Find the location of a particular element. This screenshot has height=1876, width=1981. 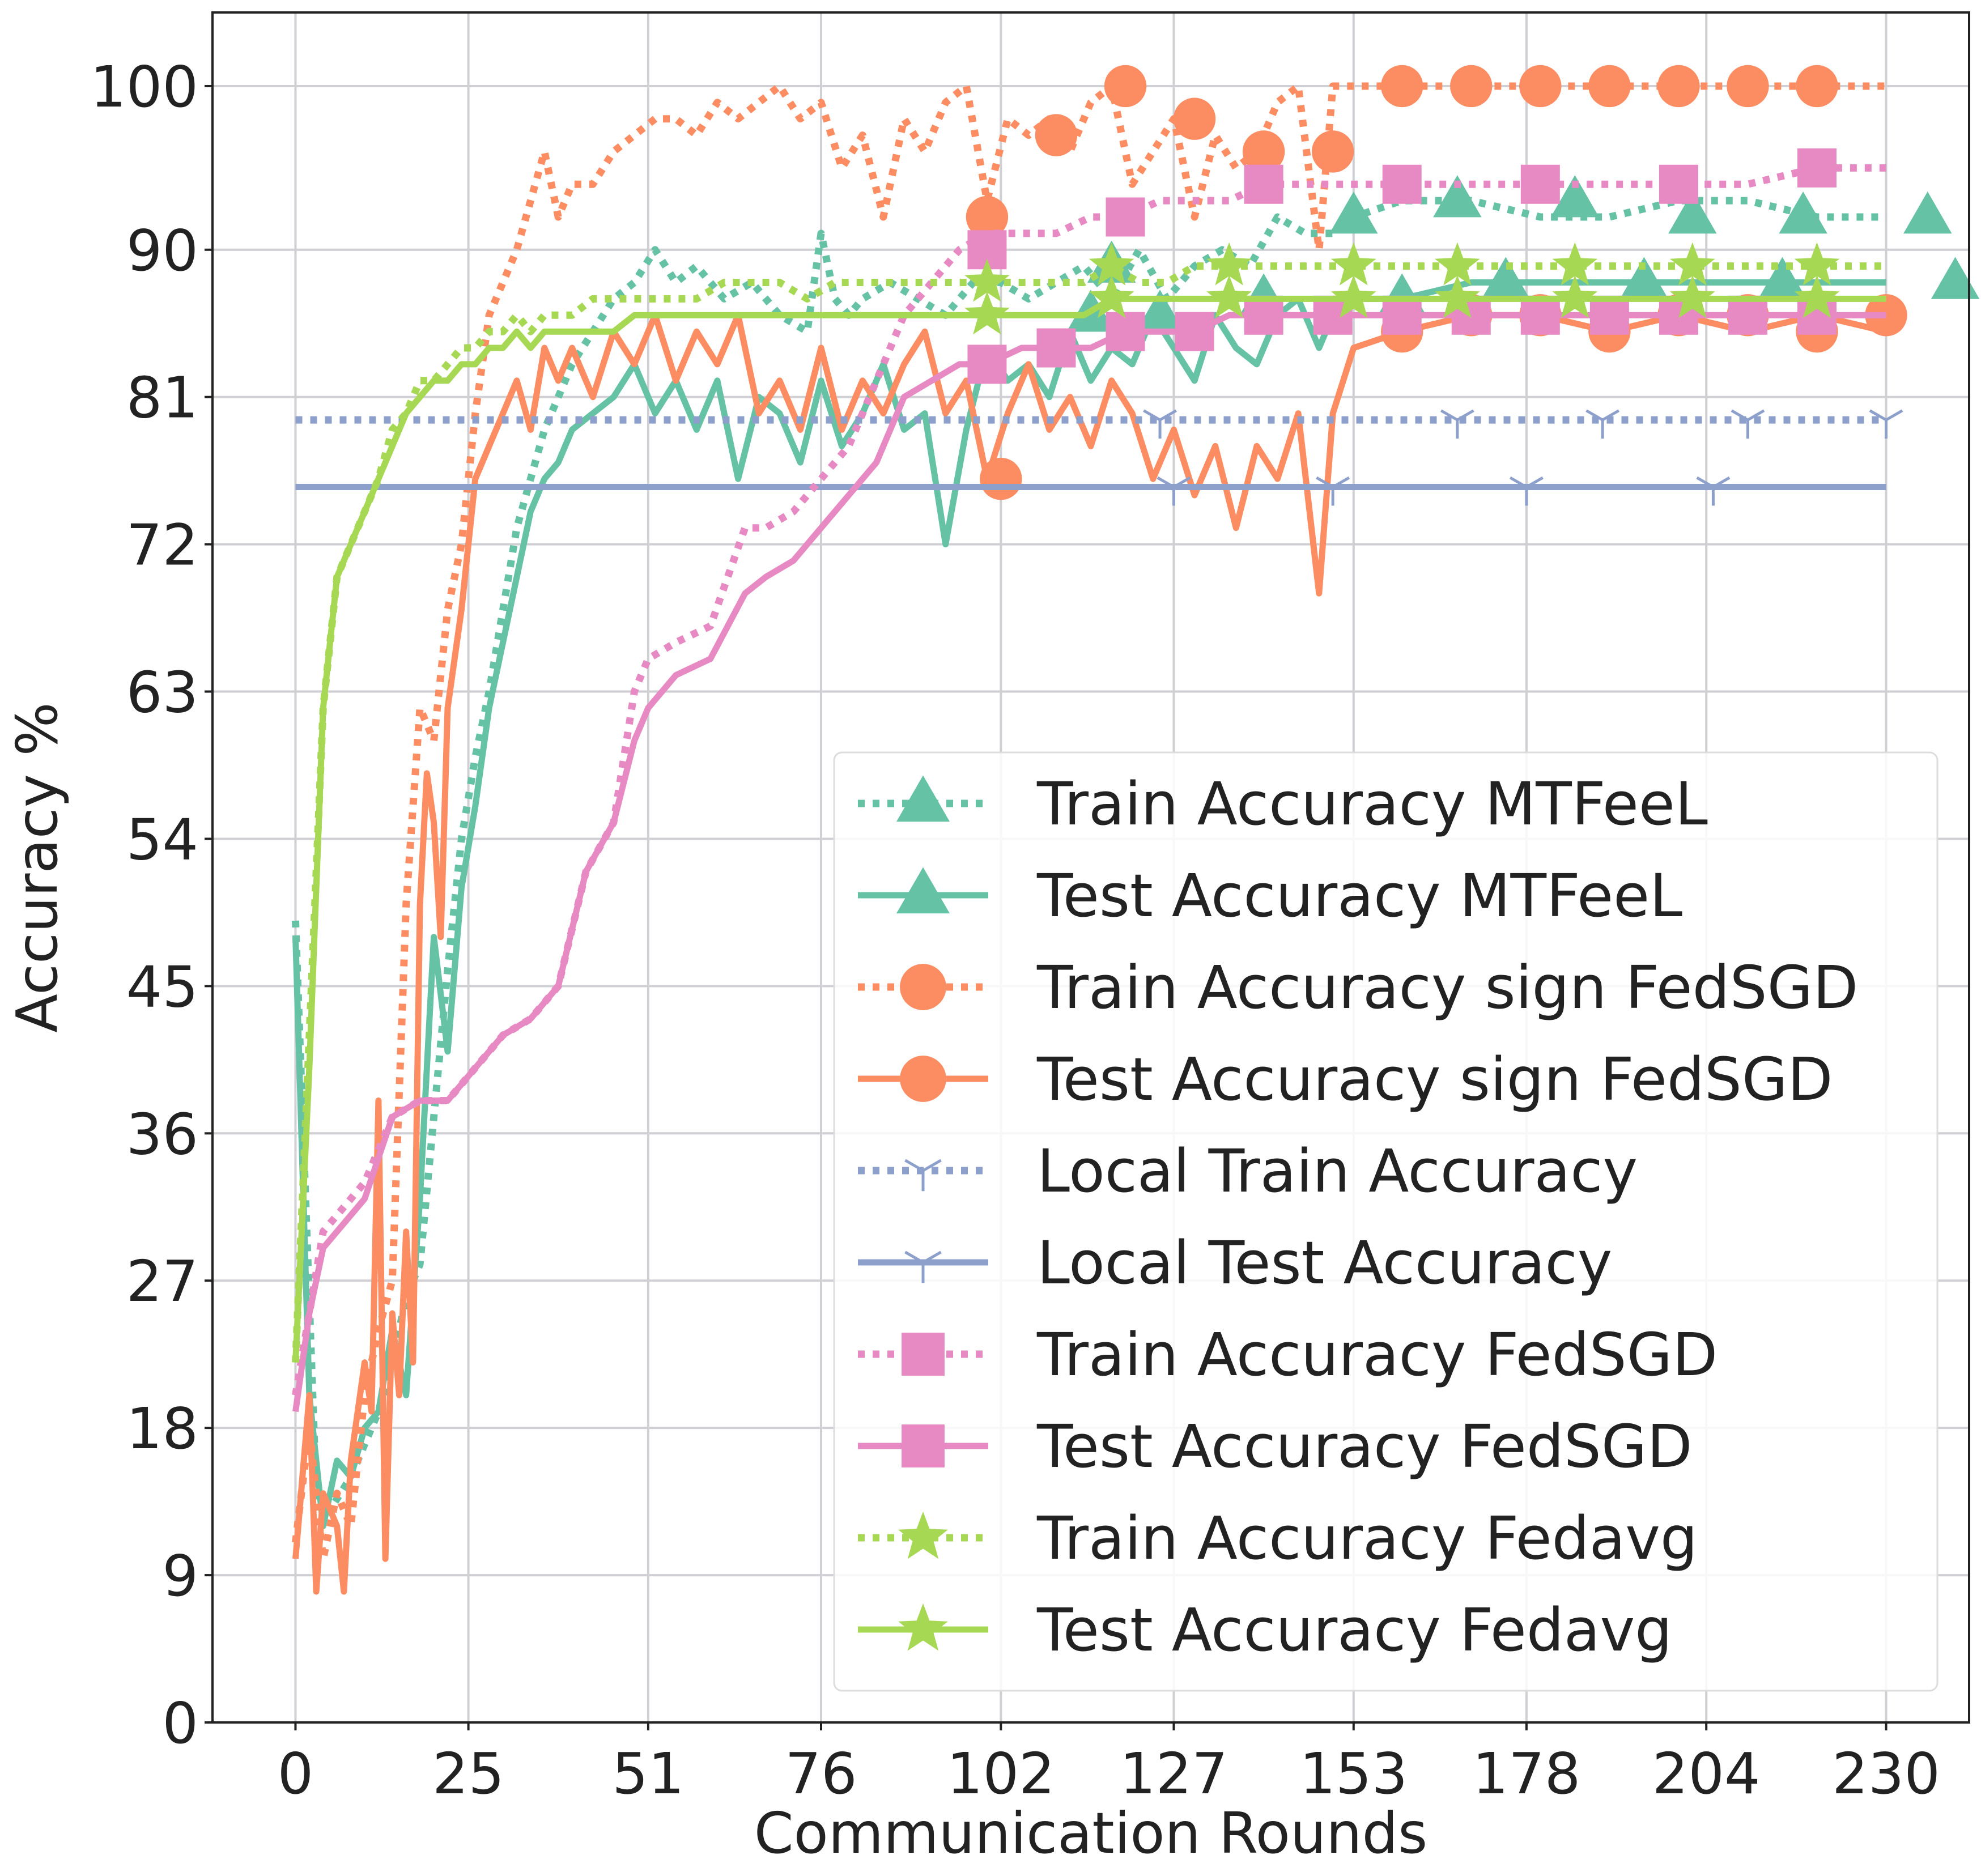

legend-label: Train Accuracy sign FedSGD is located at coordinates (1447, 987).